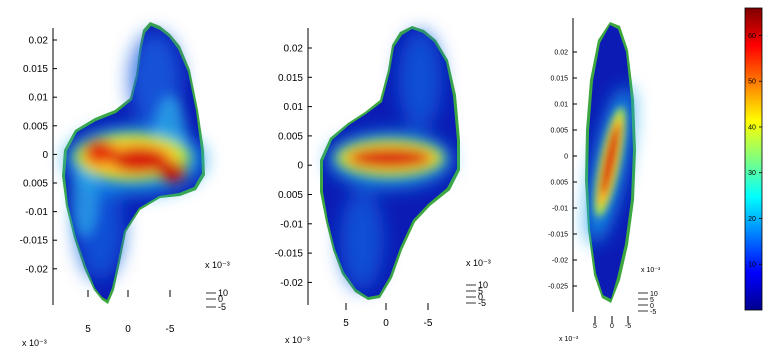 The image size is (773, 347). I want to click on left-y-ticks: 0.02 0.015 0.01 0.005 0 0.005 -0.01 -0.015 -0.02, so click(38, 155).